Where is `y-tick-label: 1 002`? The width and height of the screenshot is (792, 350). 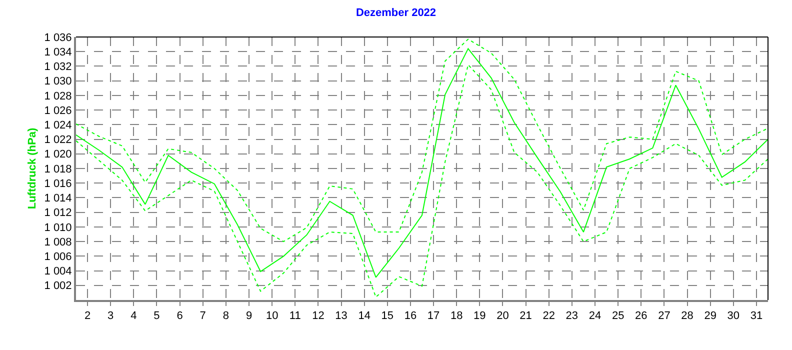
y-tick-label: 1 002 is located at coordinates (58, 286).